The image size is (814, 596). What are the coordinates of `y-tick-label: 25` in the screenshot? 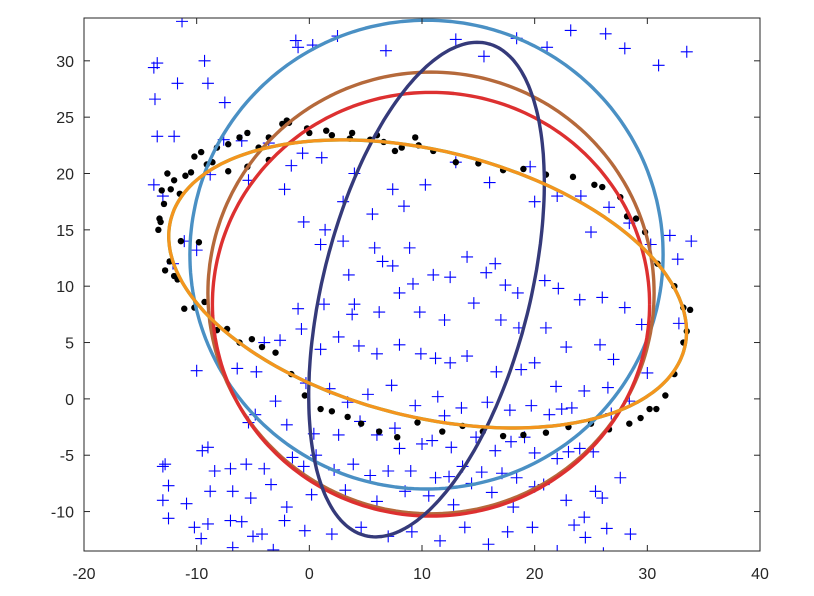 It's located at (65, 118).